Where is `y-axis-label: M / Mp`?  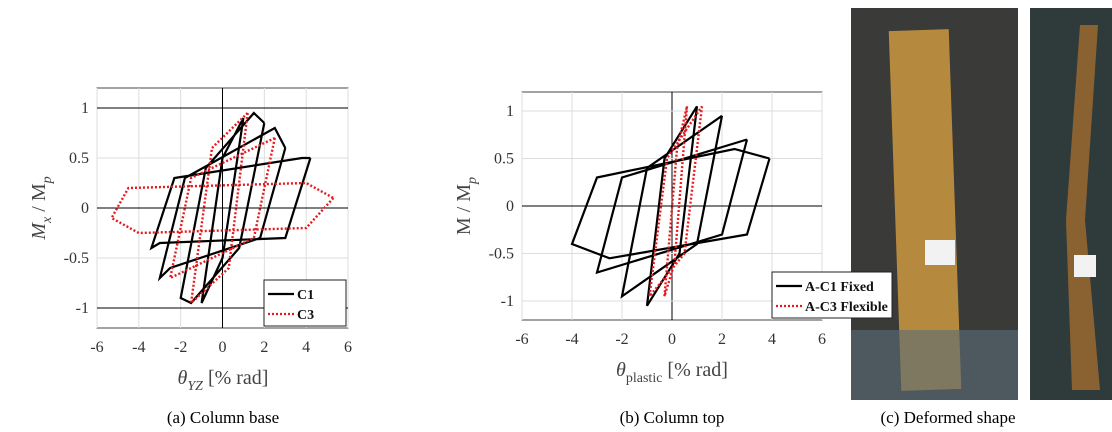 y-axis-label: M / Mp is located at coordinates (466, 206).